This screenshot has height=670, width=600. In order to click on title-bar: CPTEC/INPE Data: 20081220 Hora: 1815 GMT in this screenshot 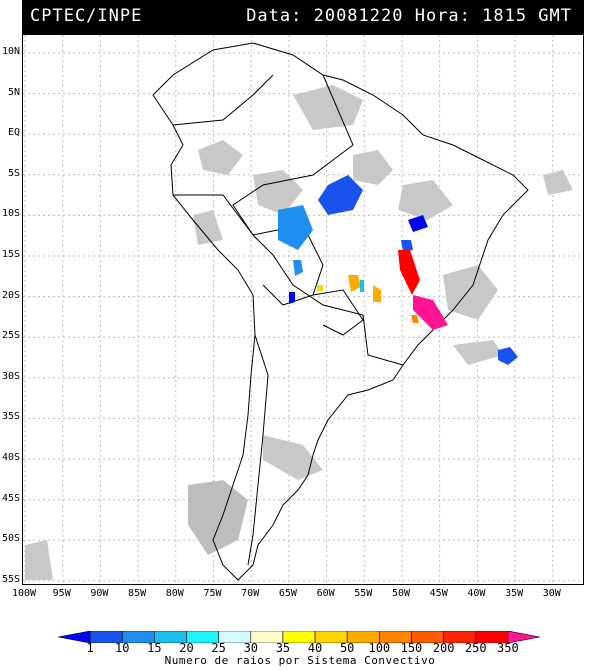, I will do `click(303, 17)`.